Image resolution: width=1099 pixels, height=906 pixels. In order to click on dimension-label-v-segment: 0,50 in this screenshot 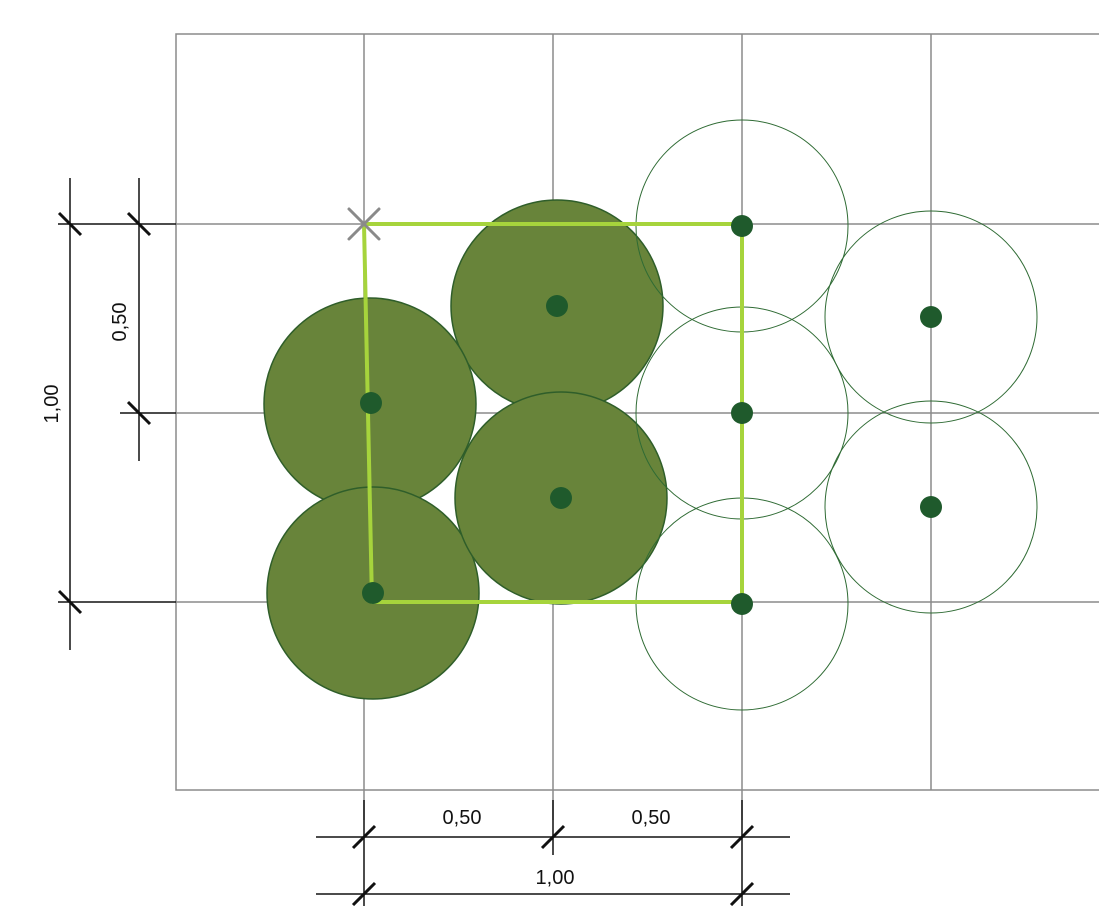, I will do `click(120, 322)`.